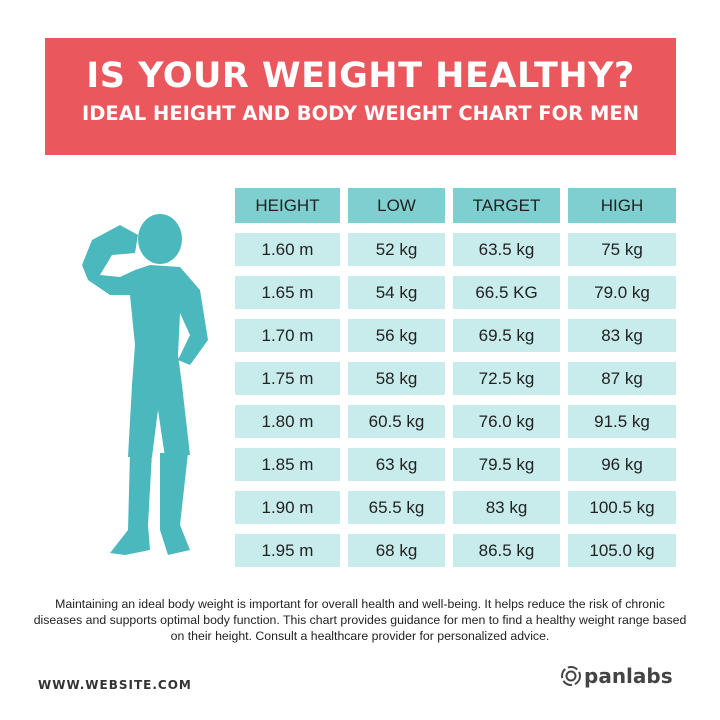 Image resolution: width=720 pixels, height=720 pixels. What do you see at coordinates (622, 378) in the screenshot?
I see `cell-high: 87 kg` at bounding box center [622, 378].